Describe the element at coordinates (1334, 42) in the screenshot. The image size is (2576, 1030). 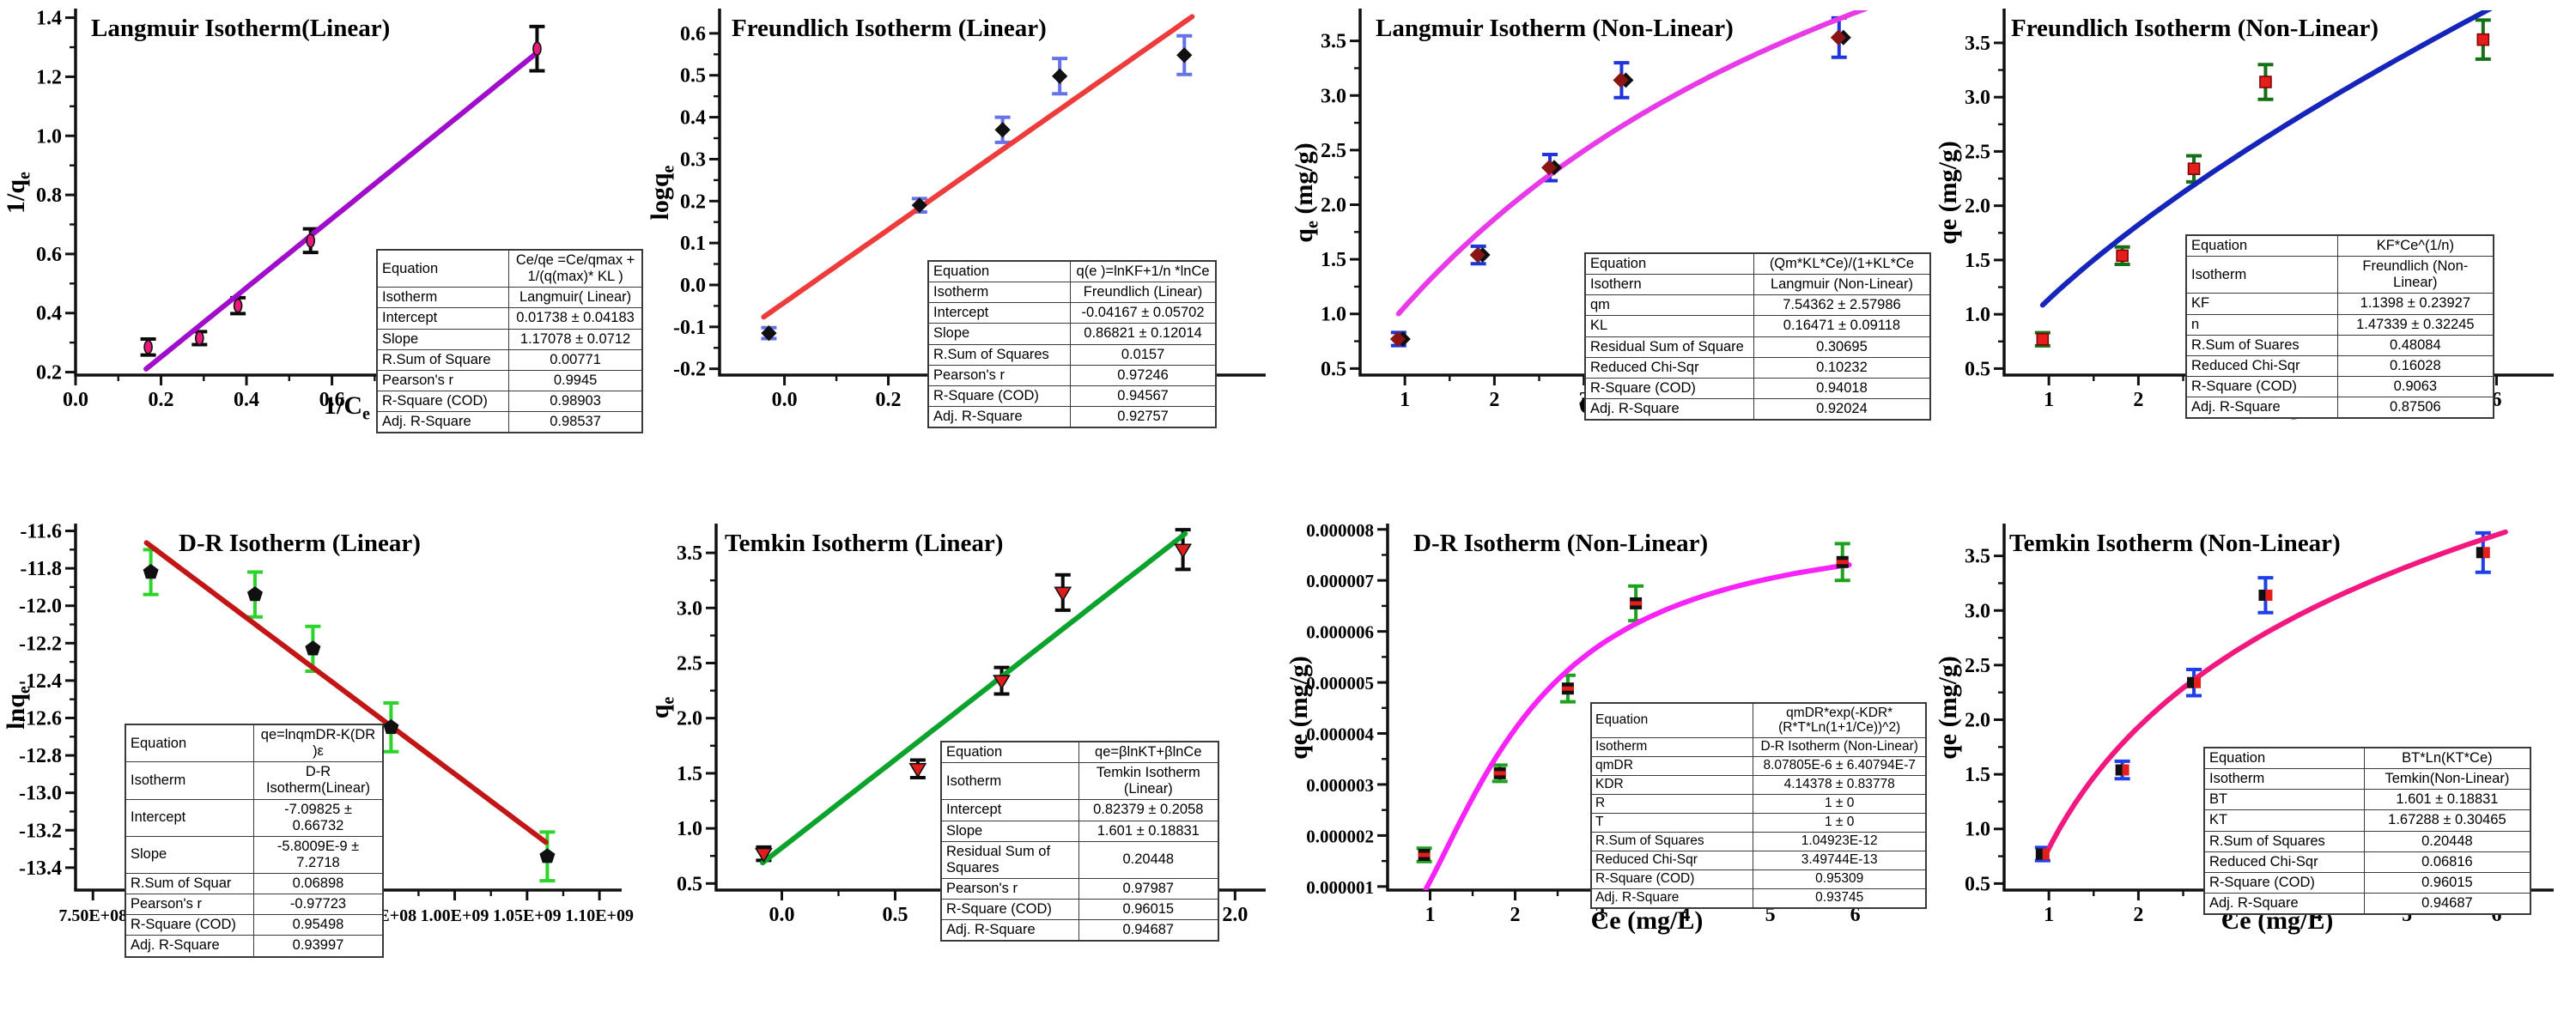
I see `y-tick-label: 3.5` at that location.